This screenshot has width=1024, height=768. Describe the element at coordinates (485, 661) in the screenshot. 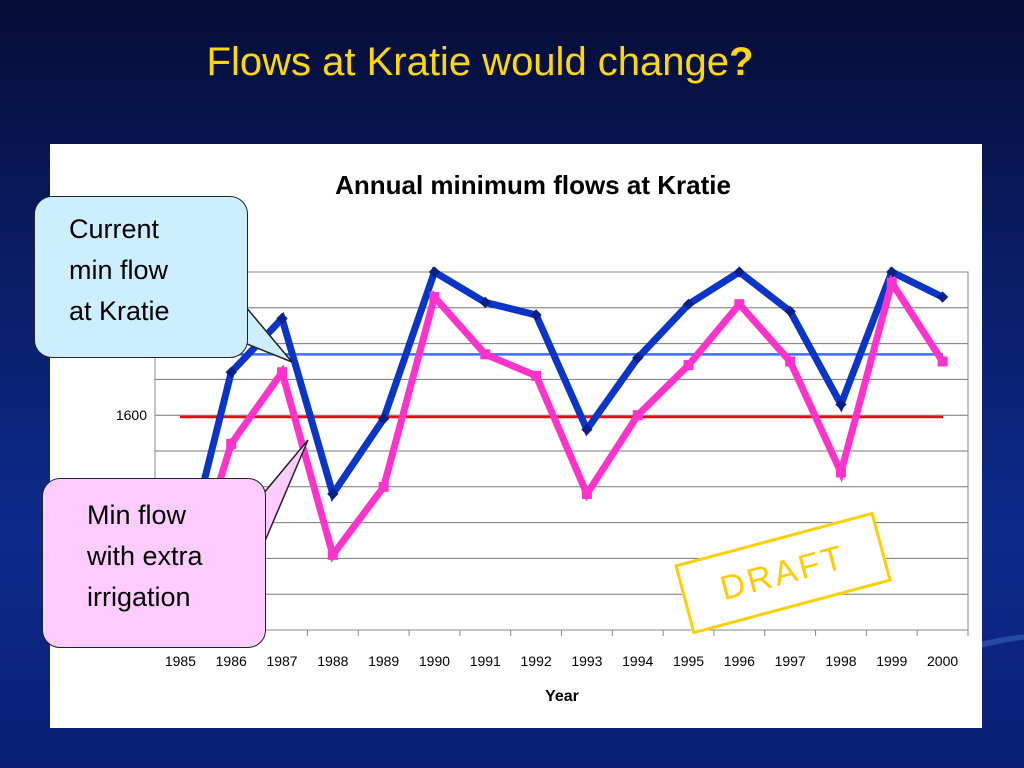

I see `x-tick-label: 1991` at that location.